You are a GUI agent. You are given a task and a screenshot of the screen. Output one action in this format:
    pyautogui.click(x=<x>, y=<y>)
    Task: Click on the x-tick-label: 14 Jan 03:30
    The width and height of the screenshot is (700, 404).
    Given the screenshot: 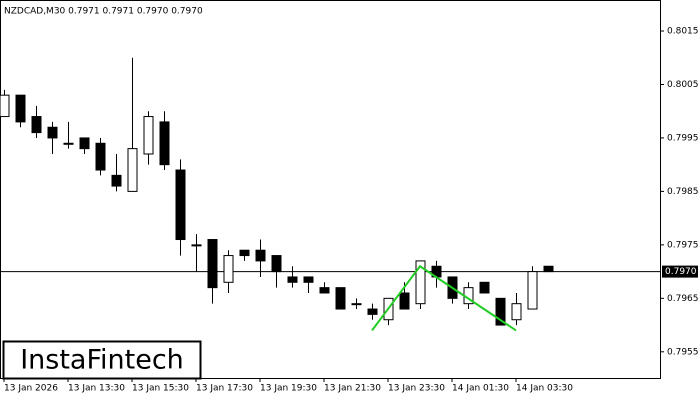 What is the action you would take?
    pyautogui.click(x=544, y=389)
    